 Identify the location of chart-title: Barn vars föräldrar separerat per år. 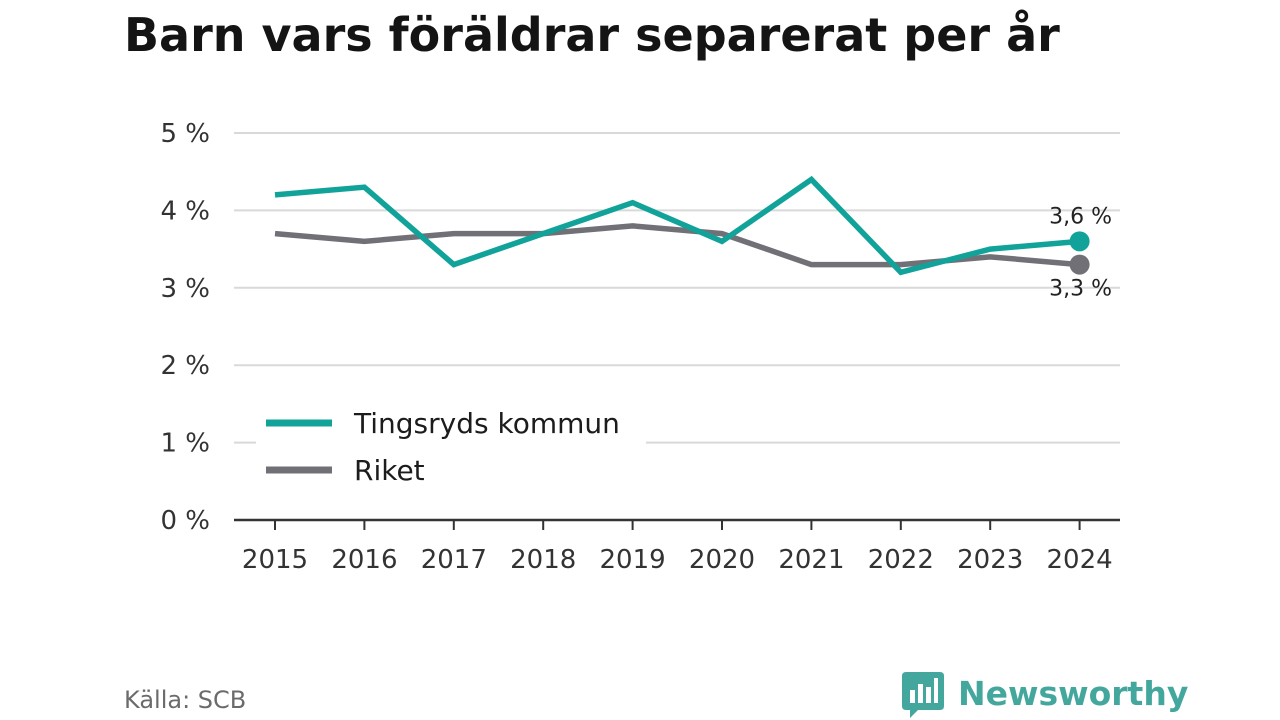
(592, 35).